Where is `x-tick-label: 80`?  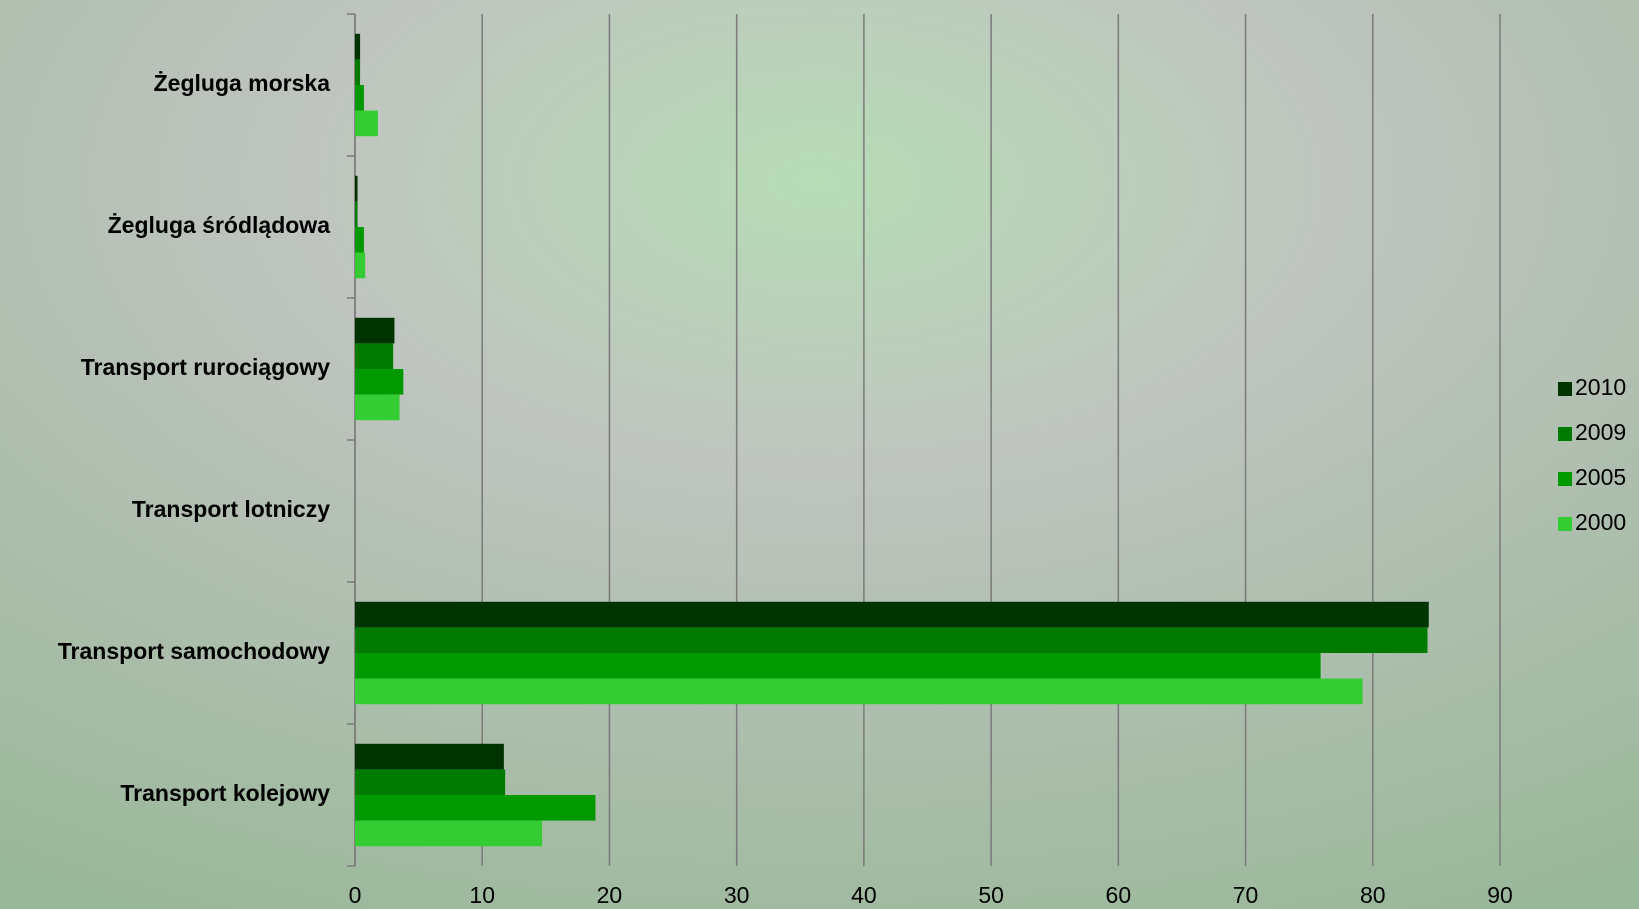 x-tick-label: 80 is located at coordinates (1373, 895).